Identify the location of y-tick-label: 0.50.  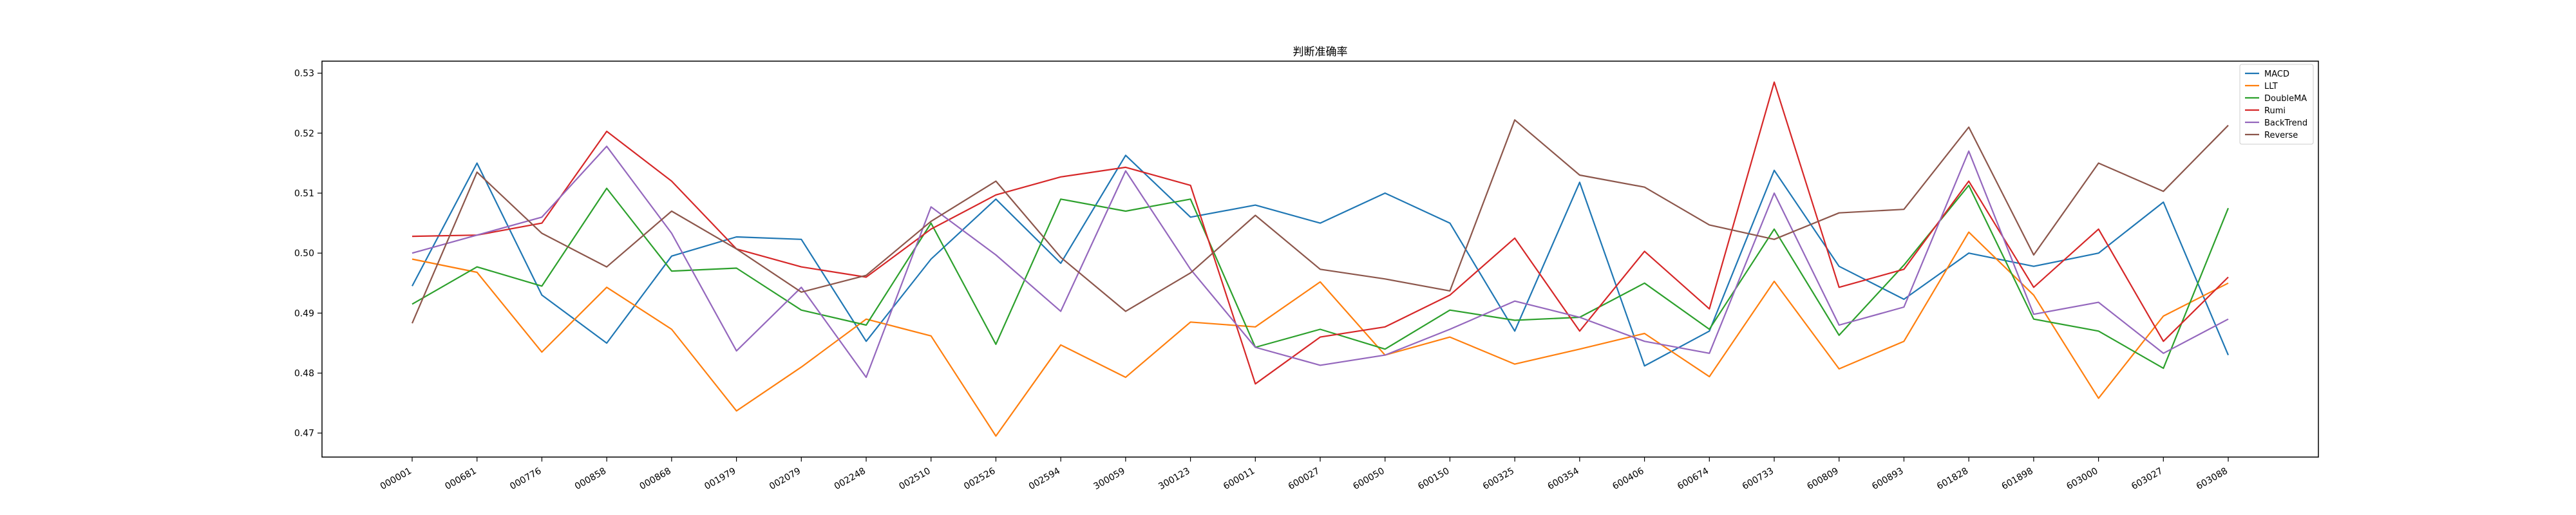
(304, 254).